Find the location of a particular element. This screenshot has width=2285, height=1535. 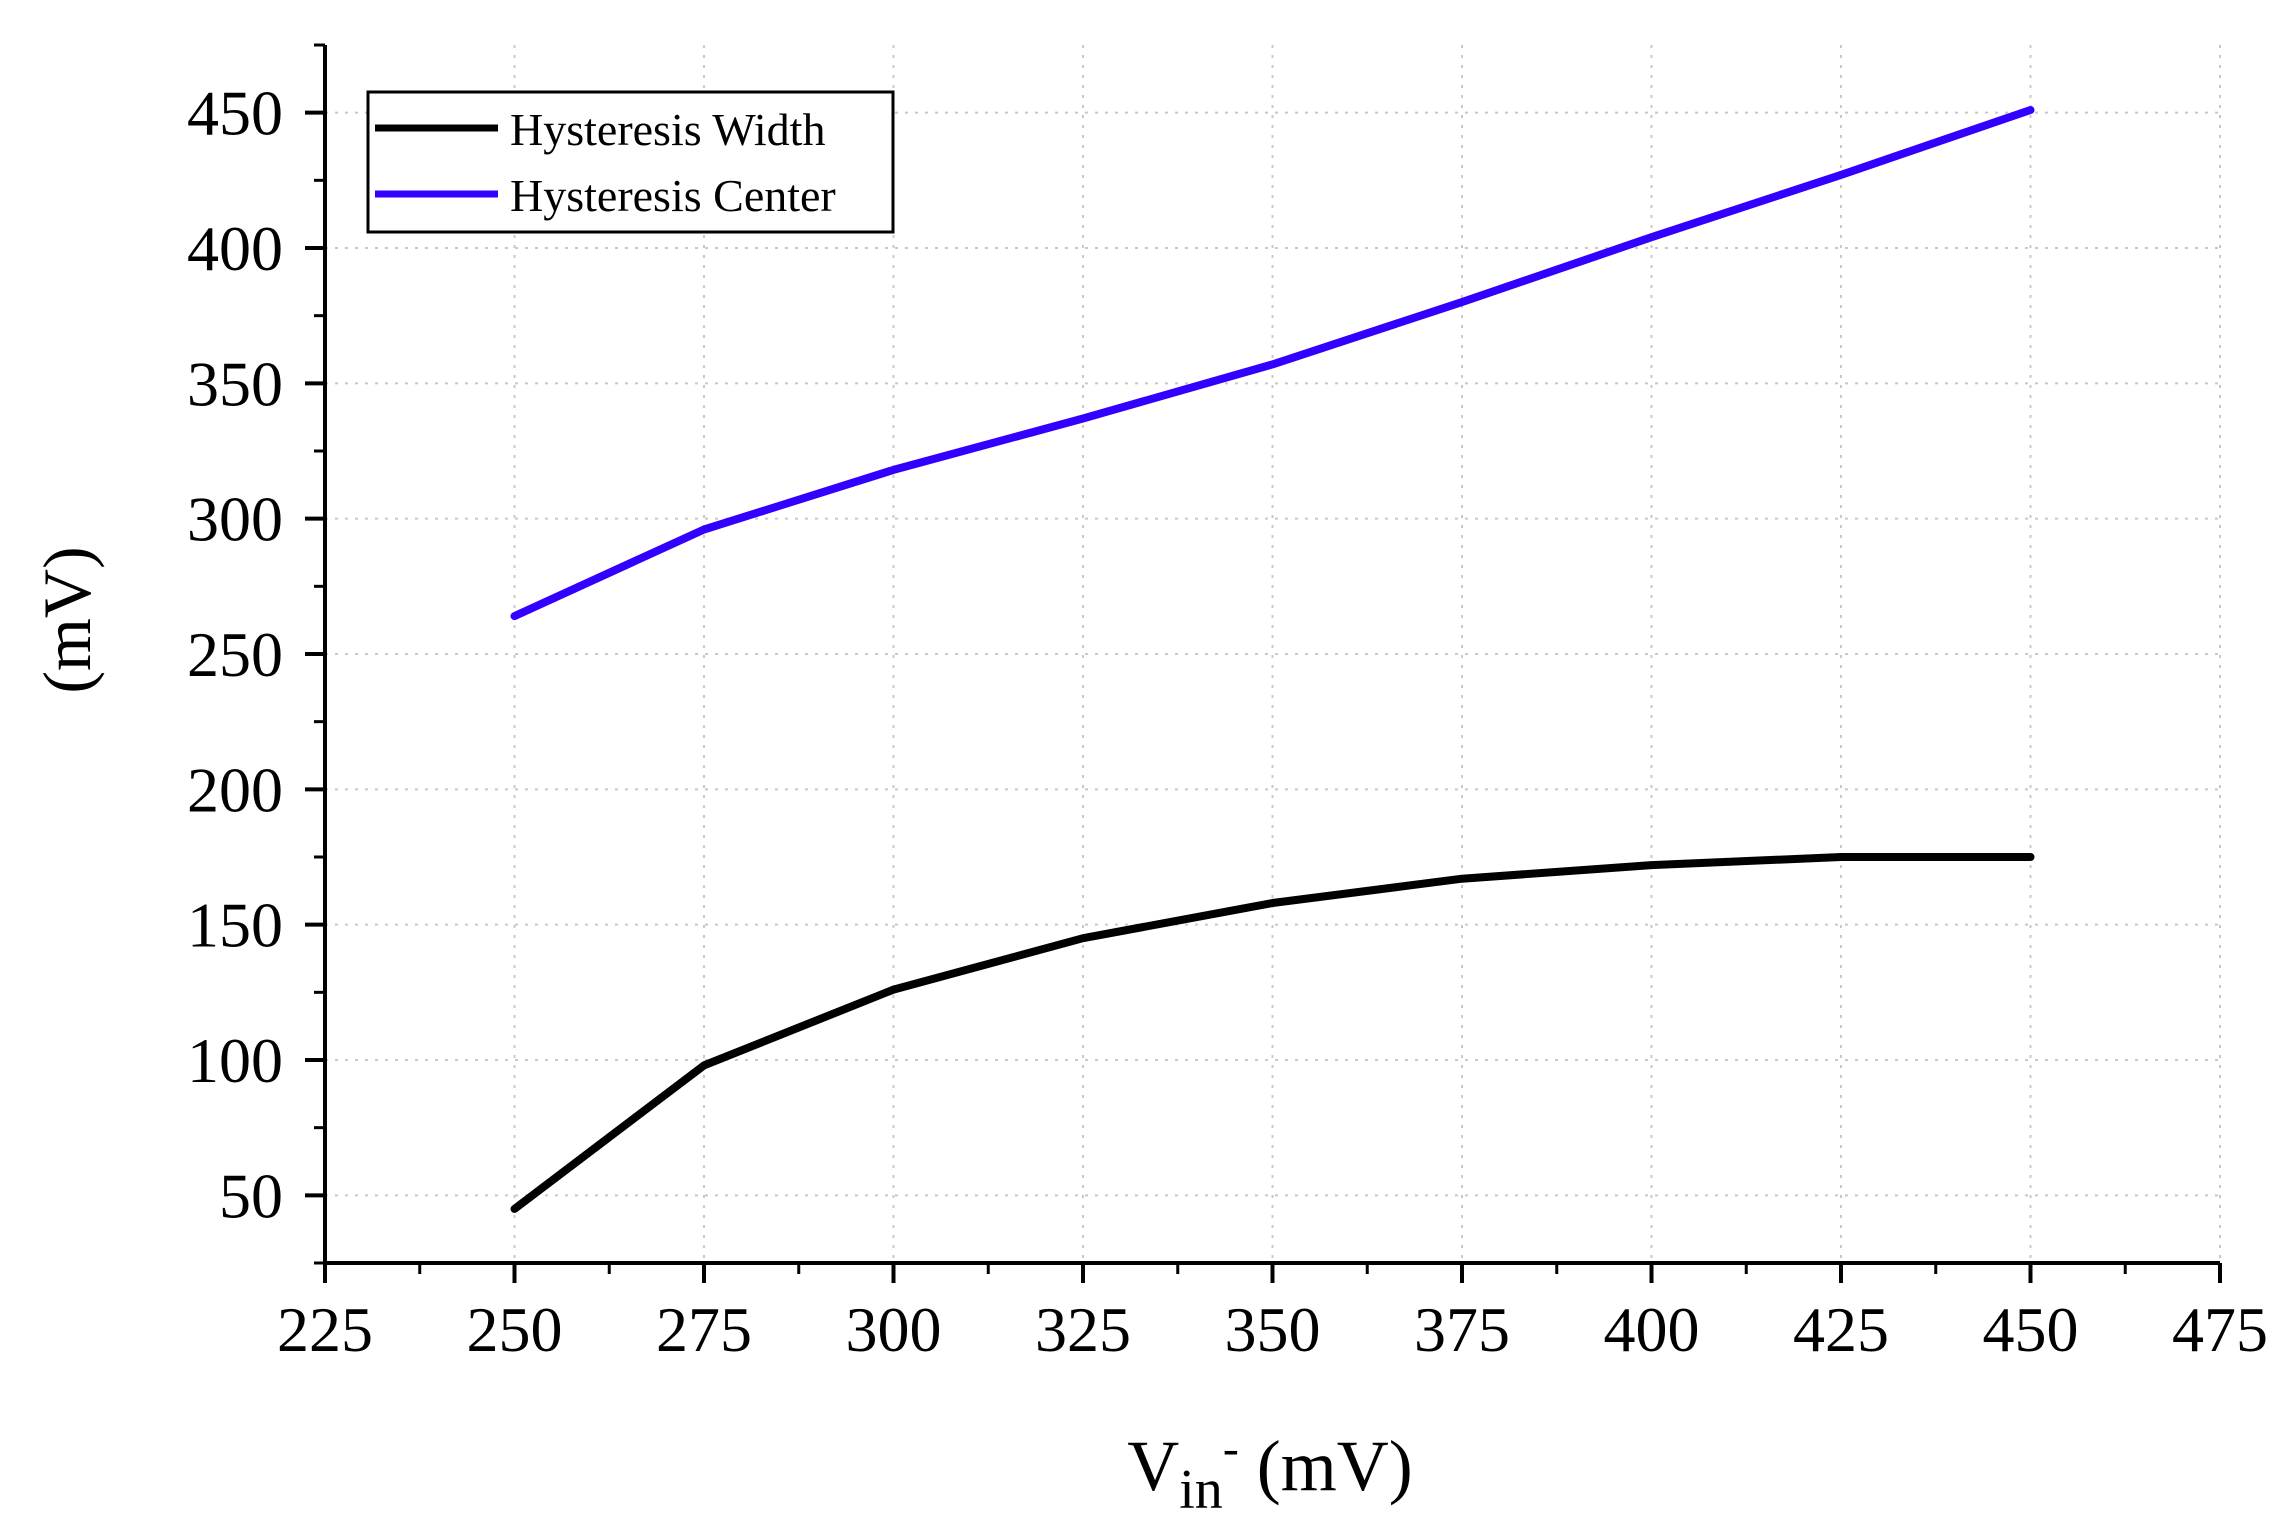

x-tick-label: 475 is located at coordinates (2220, 1329).